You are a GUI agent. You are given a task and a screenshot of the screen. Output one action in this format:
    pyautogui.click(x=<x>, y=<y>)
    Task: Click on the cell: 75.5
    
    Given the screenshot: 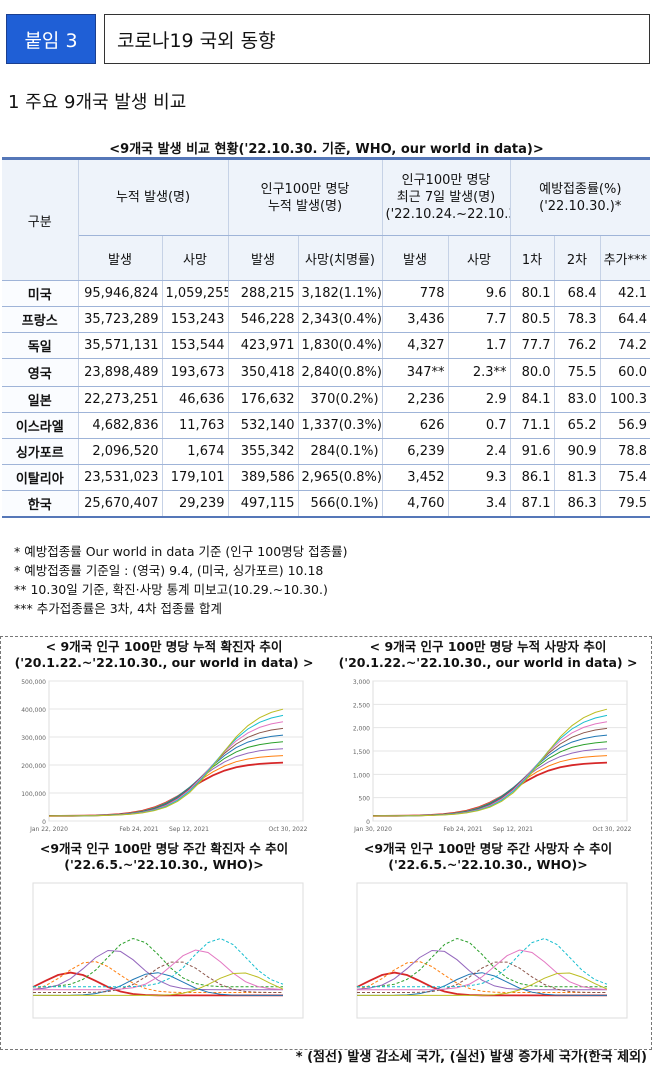 What is the action you would take?
    pyautogui.click(x=577, y=372)
    